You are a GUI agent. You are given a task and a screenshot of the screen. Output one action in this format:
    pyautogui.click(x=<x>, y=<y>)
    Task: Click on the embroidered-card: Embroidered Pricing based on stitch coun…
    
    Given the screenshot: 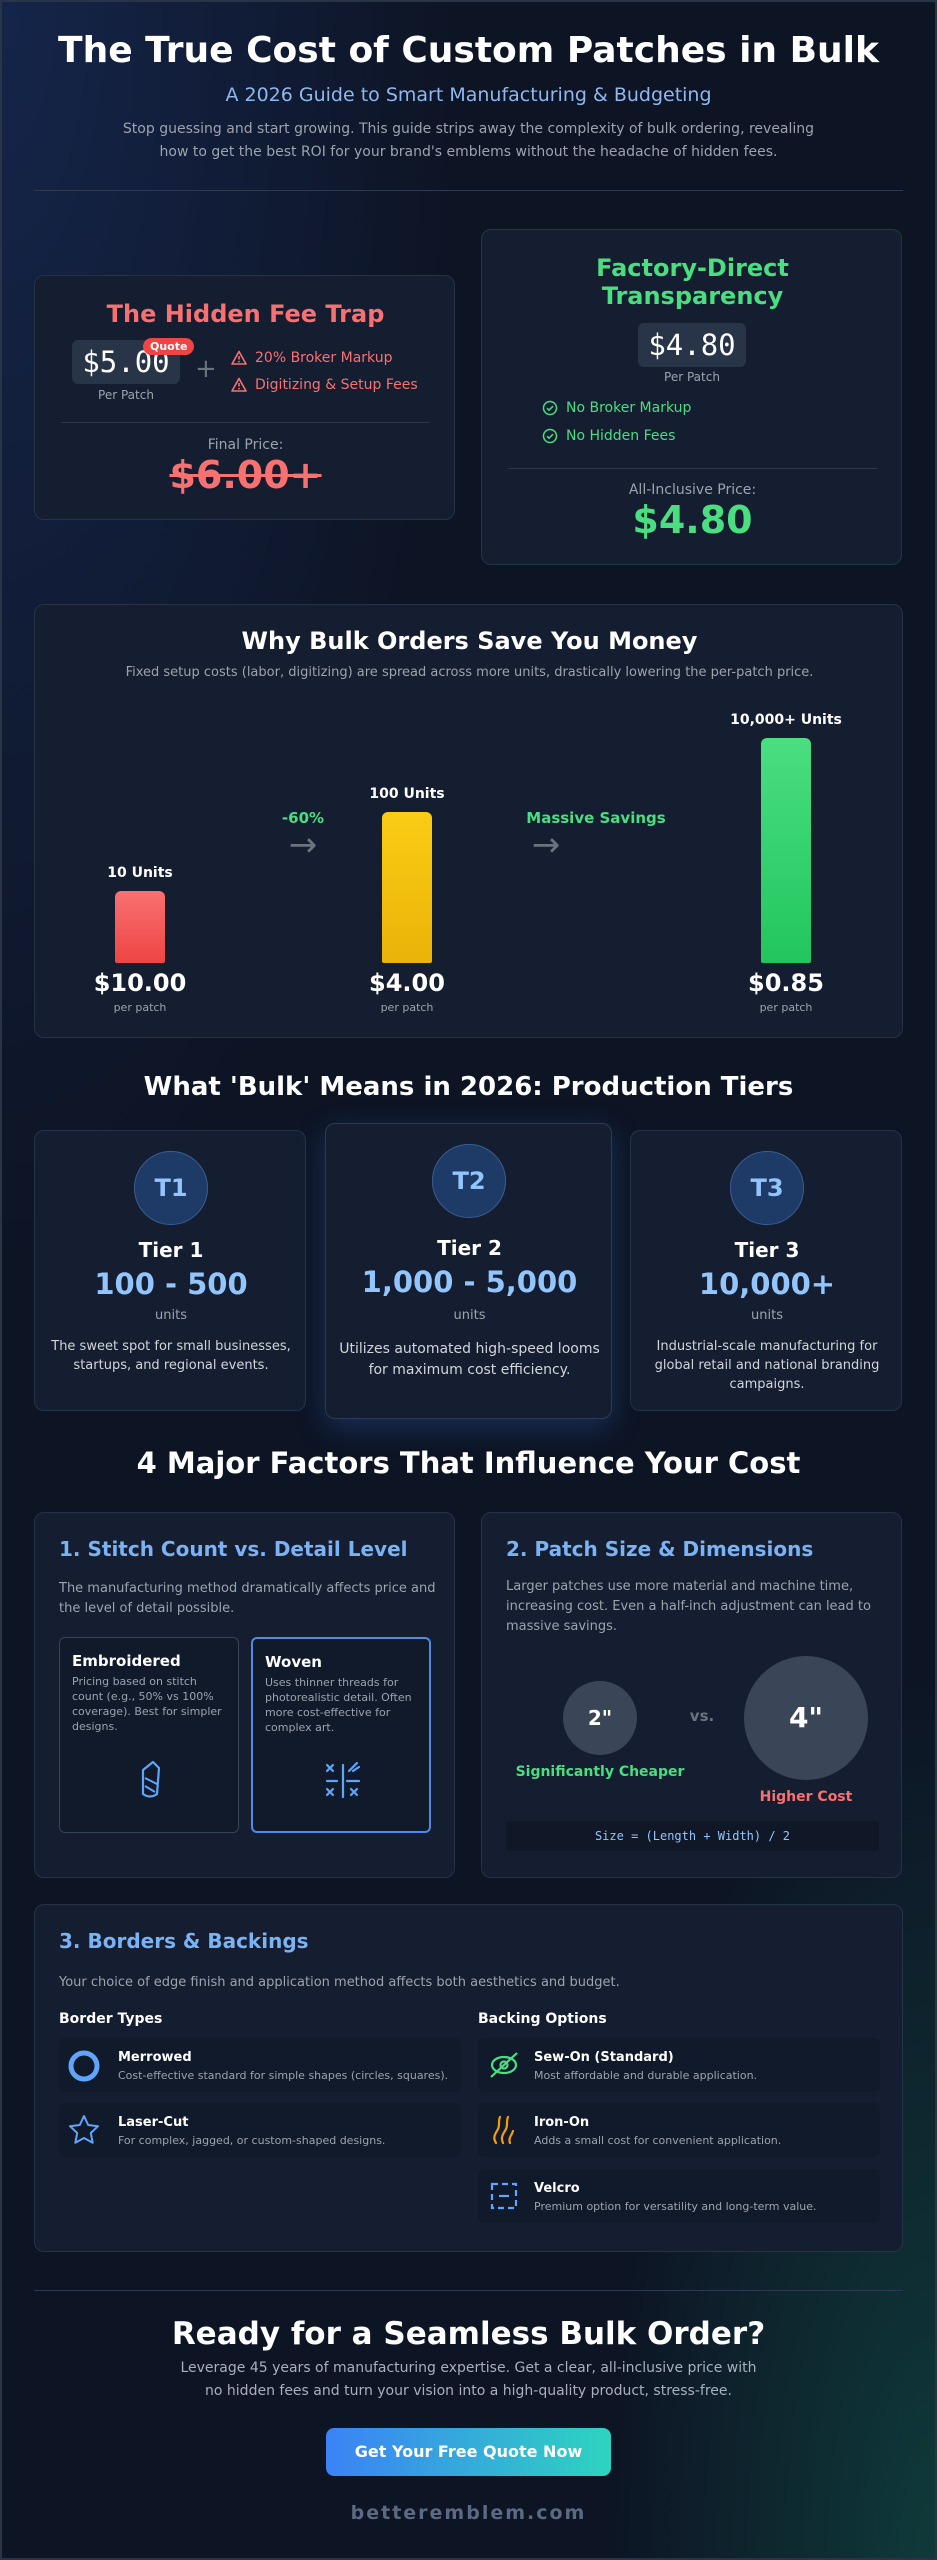 What is the action you would take?
    pyautogui.click(x=149, y=1735)
    